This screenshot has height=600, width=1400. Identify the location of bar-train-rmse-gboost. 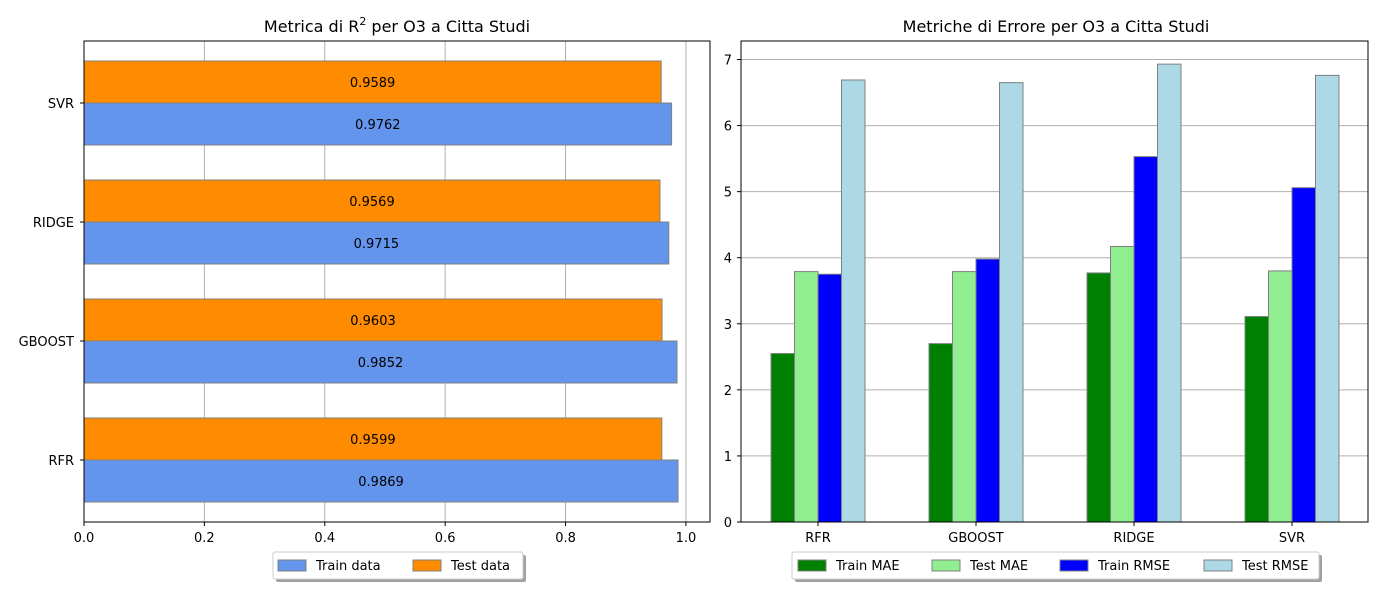
(987, 390).